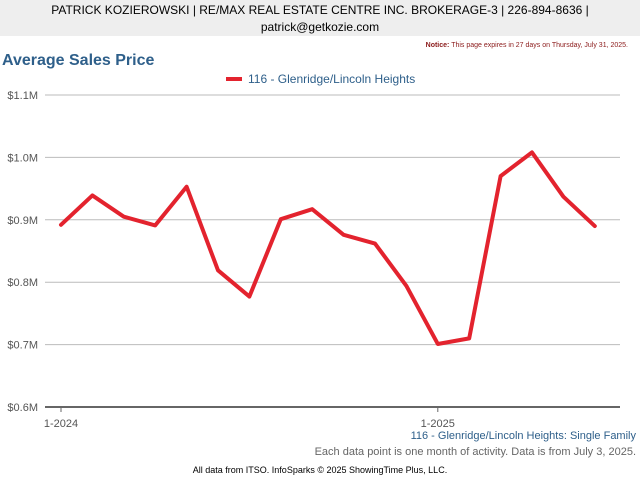  What do you see at coordinates (320, 27) in the screenshot?
I see `agent-email: patrick@getkozie.com` at bounding box center [320, 27].